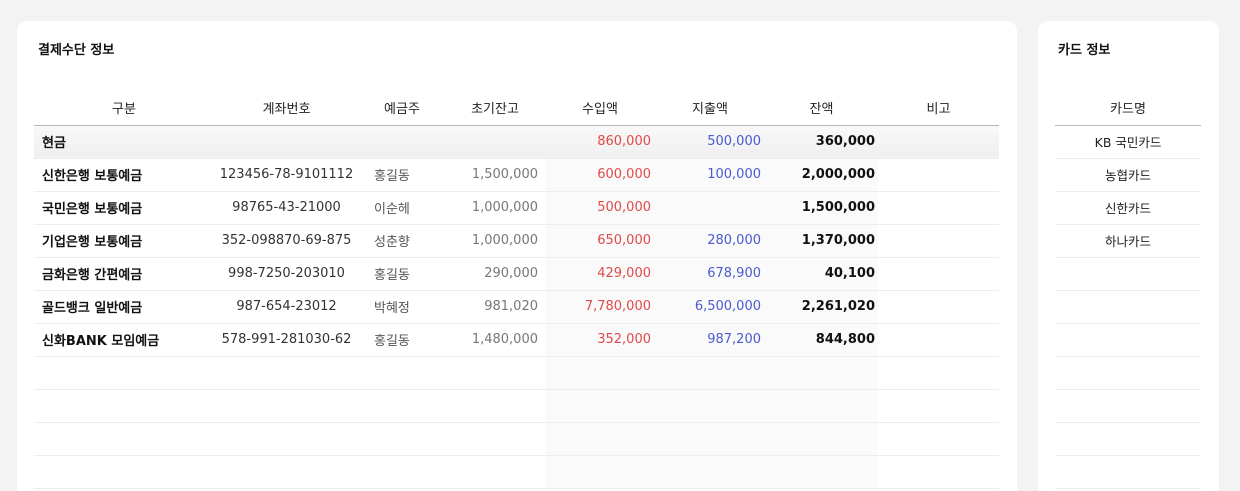 This screenshot has height=491, width=1240. I want to click on row-category: 기업은행 보통예금, so click(124, 241).